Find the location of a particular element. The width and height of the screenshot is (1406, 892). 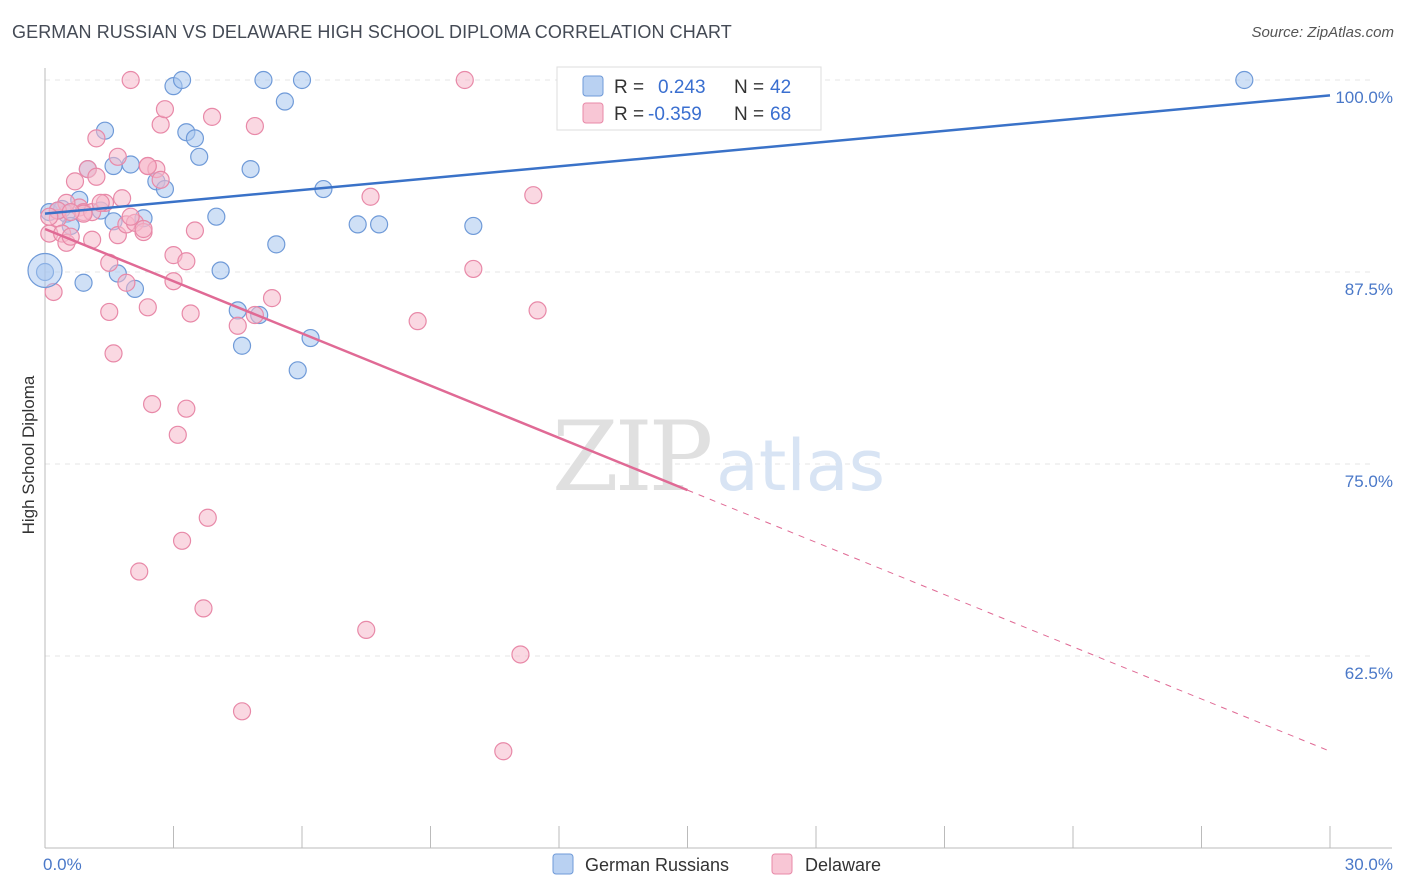

bottom-legend-label: Delaware is located at coordinates (843, 865).